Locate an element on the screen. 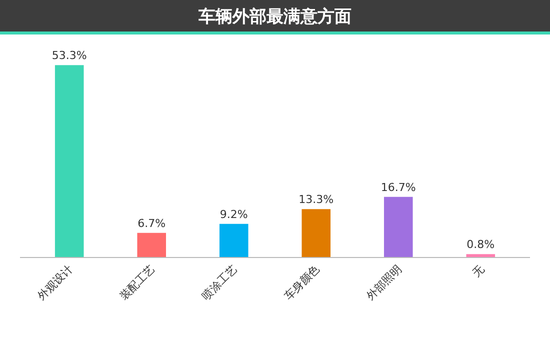 The width and height of the screenshot is (550, 347). data-label: 16.7% is located at coordinates (398, 187).